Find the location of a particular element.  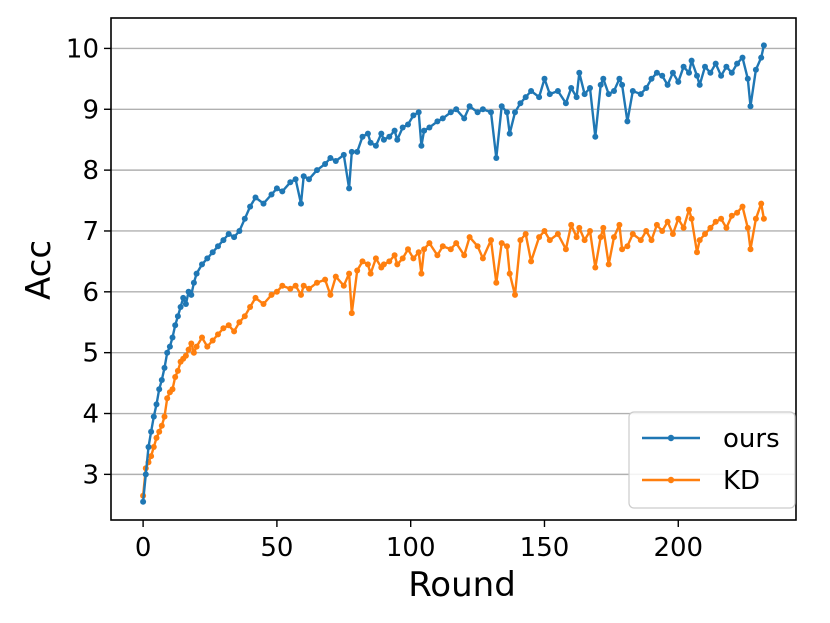

legend-marker-ours is located at coordinates (671, 438).